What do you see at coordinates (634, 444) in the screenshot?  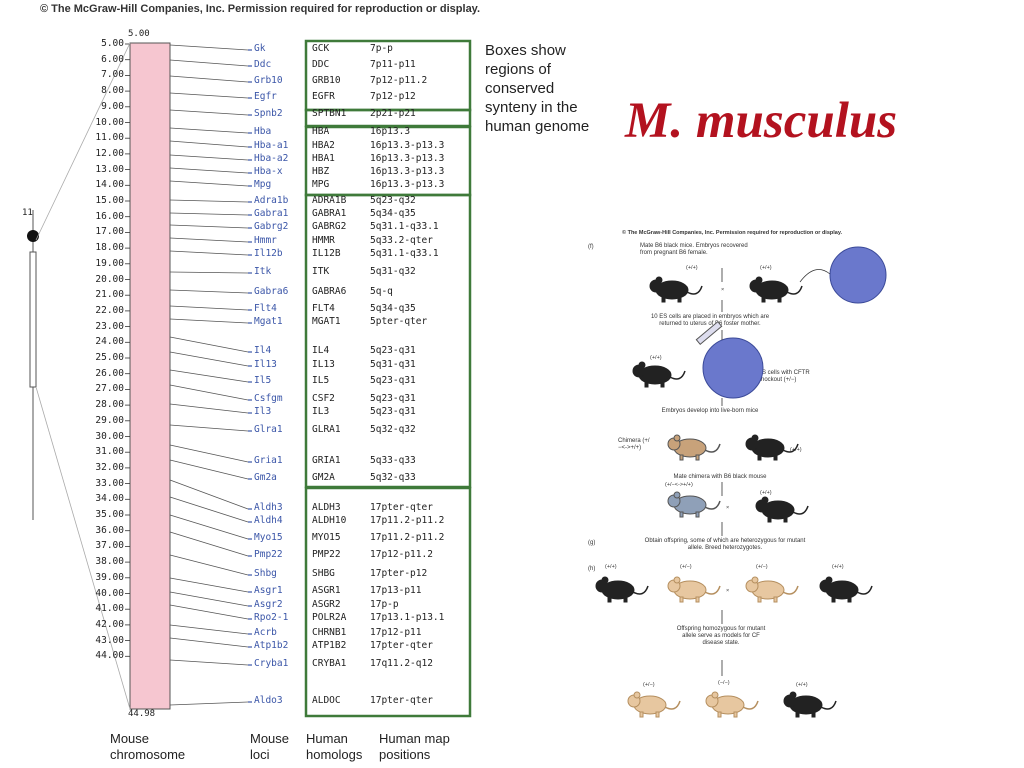 I see `chimera-label: Chimera (+/−<->+/+)` at bounding box center [634, 444].